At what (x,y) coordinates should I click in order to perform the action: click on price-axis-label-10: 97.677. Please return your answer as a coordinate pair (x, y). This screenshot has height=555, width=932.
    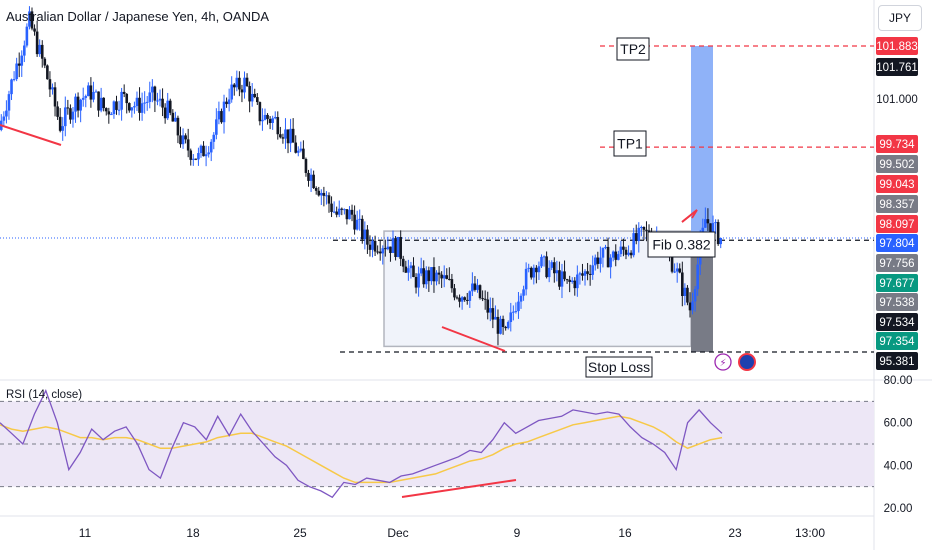
    Looking at the image, I should click on (896, 284).